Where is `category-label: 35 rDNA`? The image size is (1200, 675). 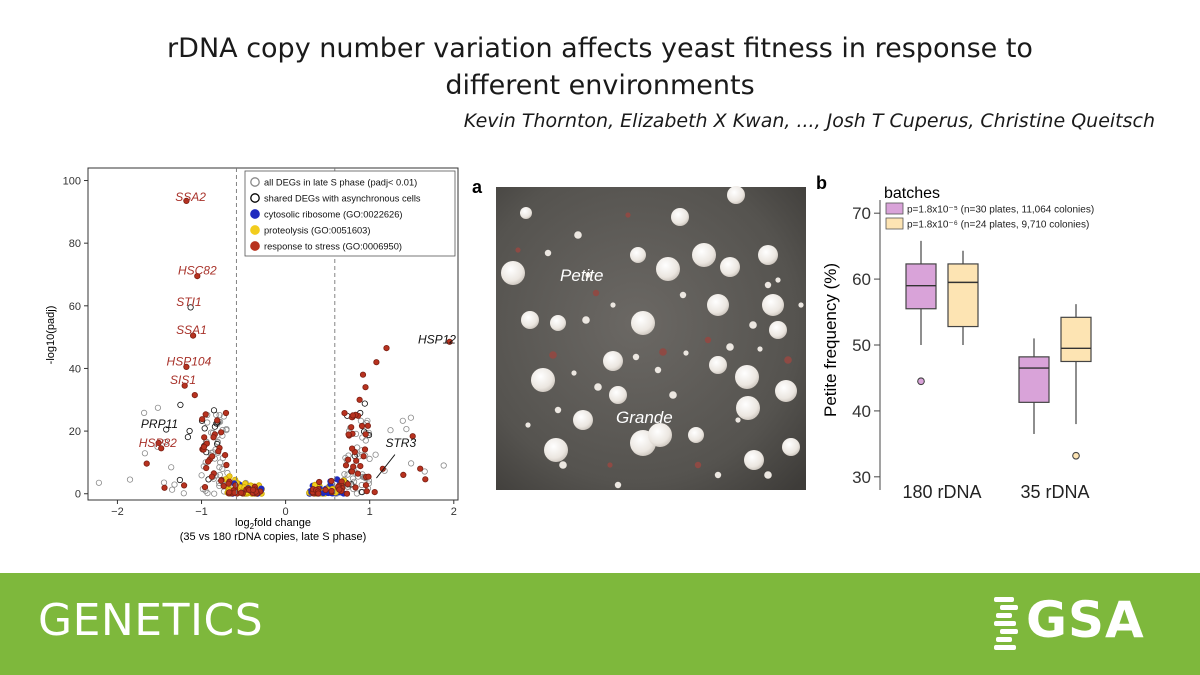 category-label: 35 rDNA is located at coordinates (1054, 492).